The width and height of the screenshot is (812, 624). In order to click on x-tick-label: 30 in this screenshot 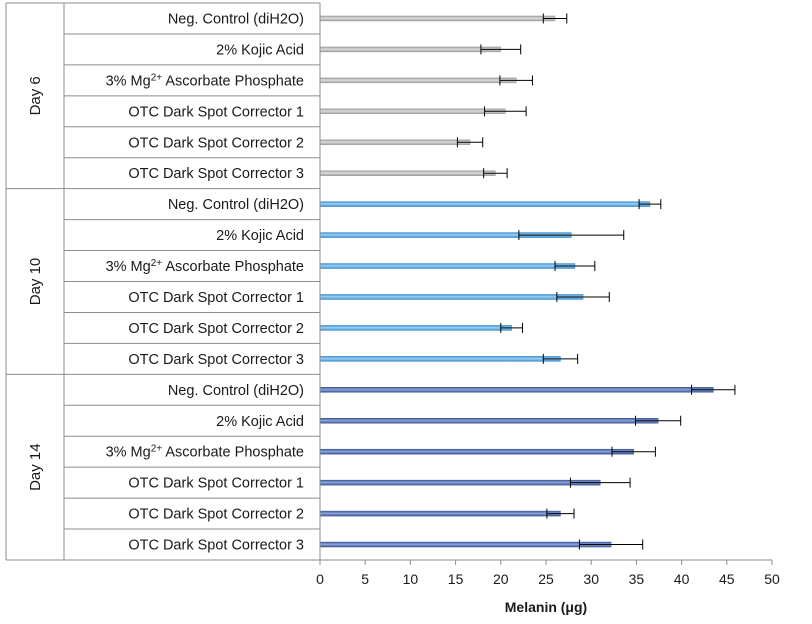, I will do `click(591, 579)`.